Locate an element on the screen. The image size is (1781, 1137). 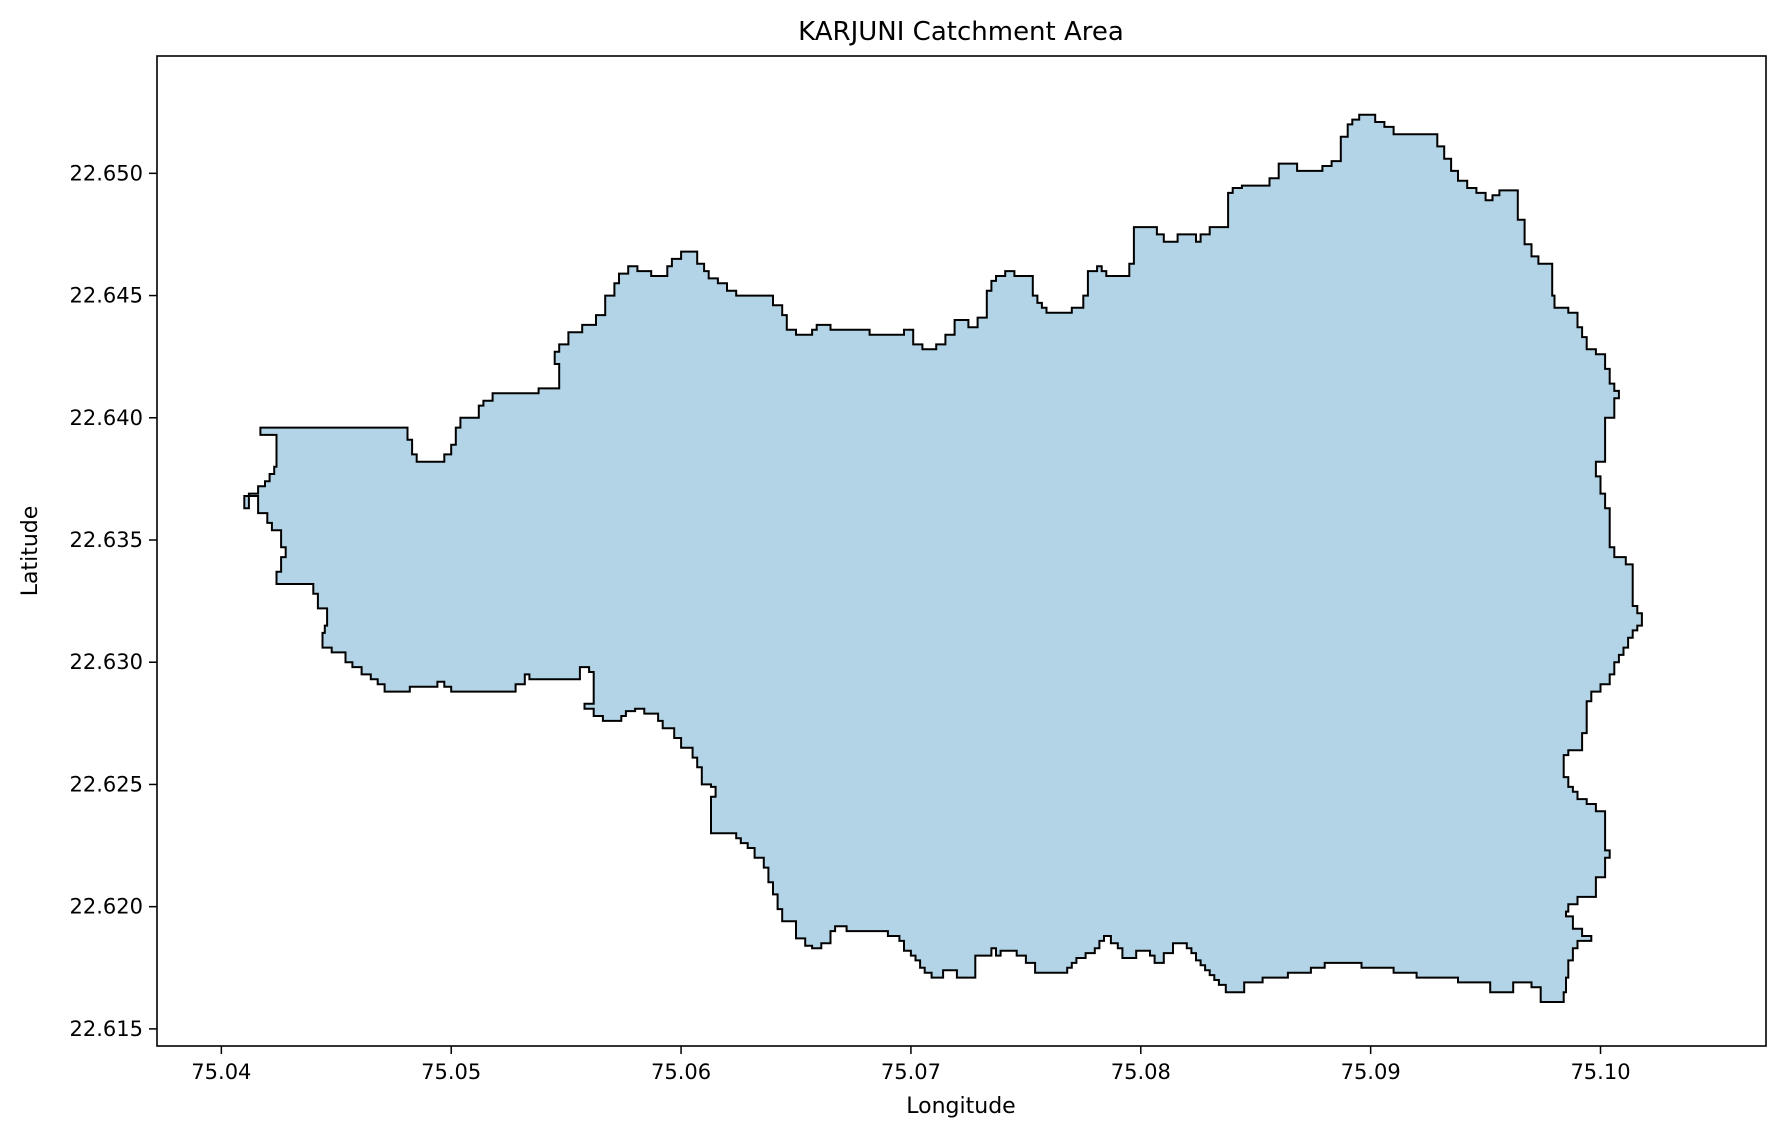
x-tick-label: 75.04 is located at coordinates (221, 1072).